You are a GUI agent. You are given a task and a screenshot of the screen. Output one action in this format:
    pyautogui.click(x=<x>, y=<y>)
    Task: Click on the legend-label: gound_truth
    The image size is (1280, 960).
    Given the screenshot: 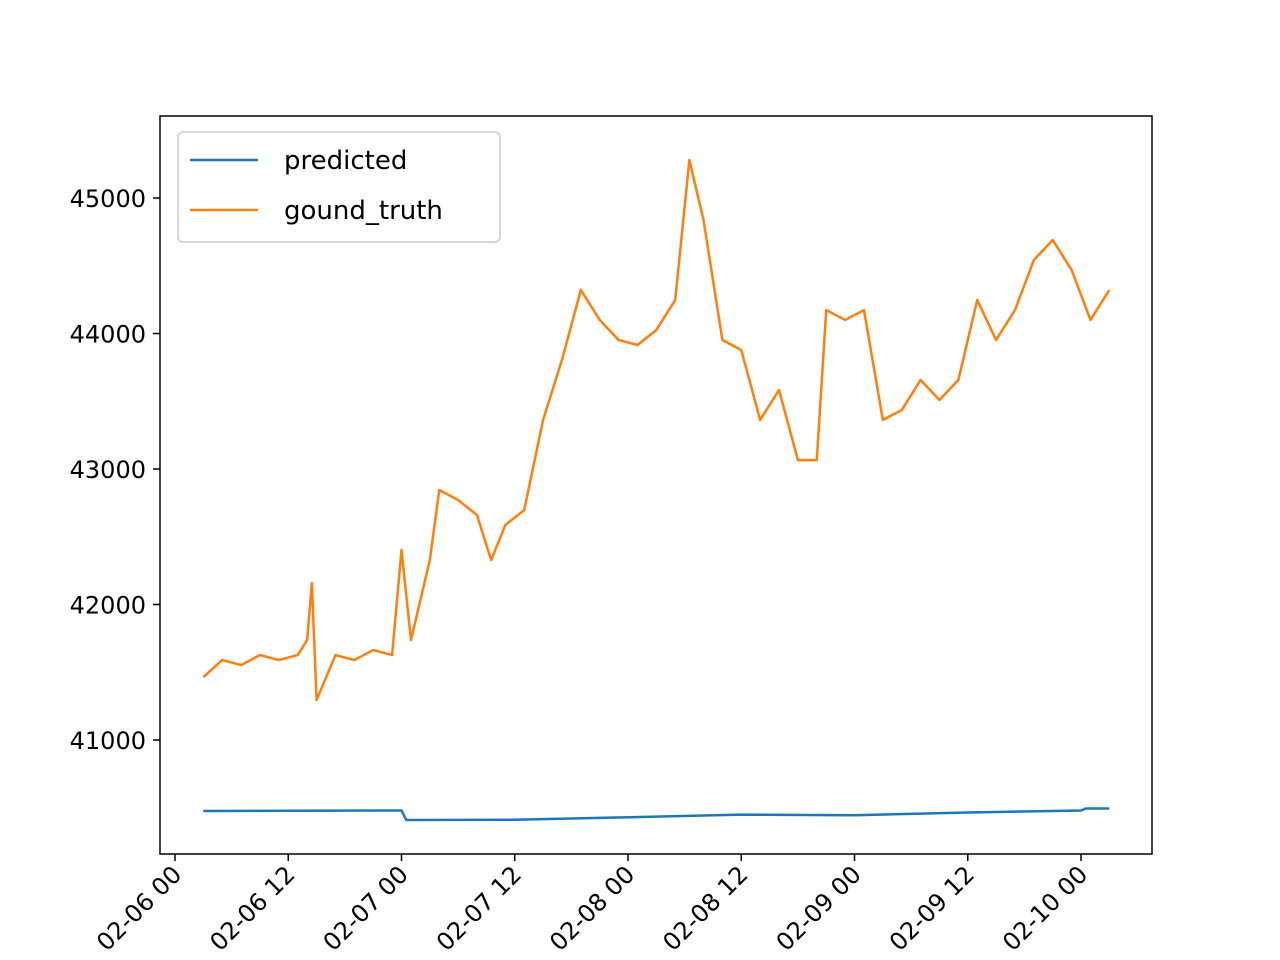 What is the action you would take?
    pyautogui.click(x=363, y=211)
    